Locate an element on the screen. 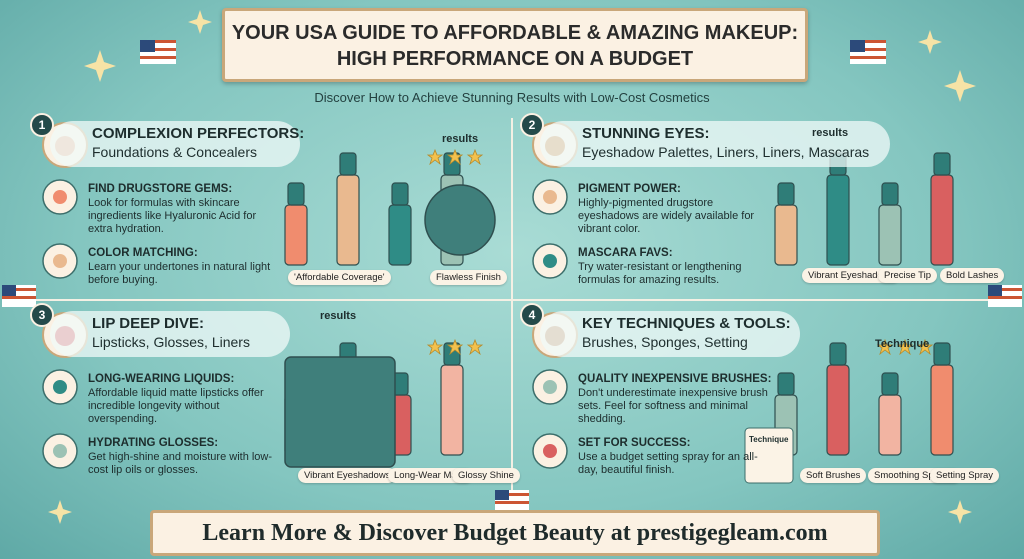 This screenshot has height=559, width=1024. product-label: Flawless Finish is located at coordinates (468, 277).